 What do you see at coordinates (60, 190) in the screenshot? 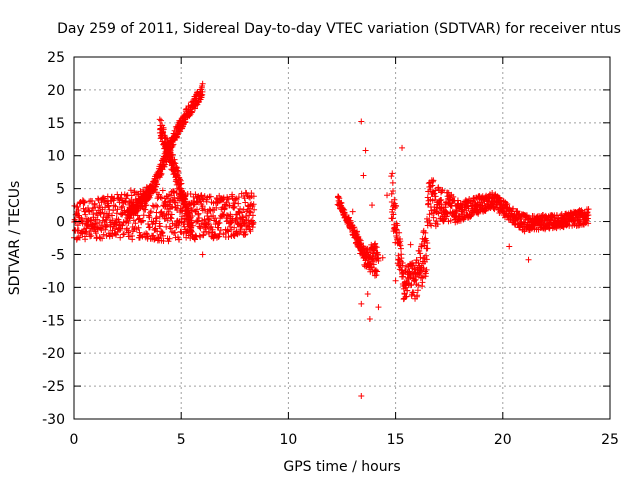
I see `y-tick-label: 5` at bounding box center [60, 190].